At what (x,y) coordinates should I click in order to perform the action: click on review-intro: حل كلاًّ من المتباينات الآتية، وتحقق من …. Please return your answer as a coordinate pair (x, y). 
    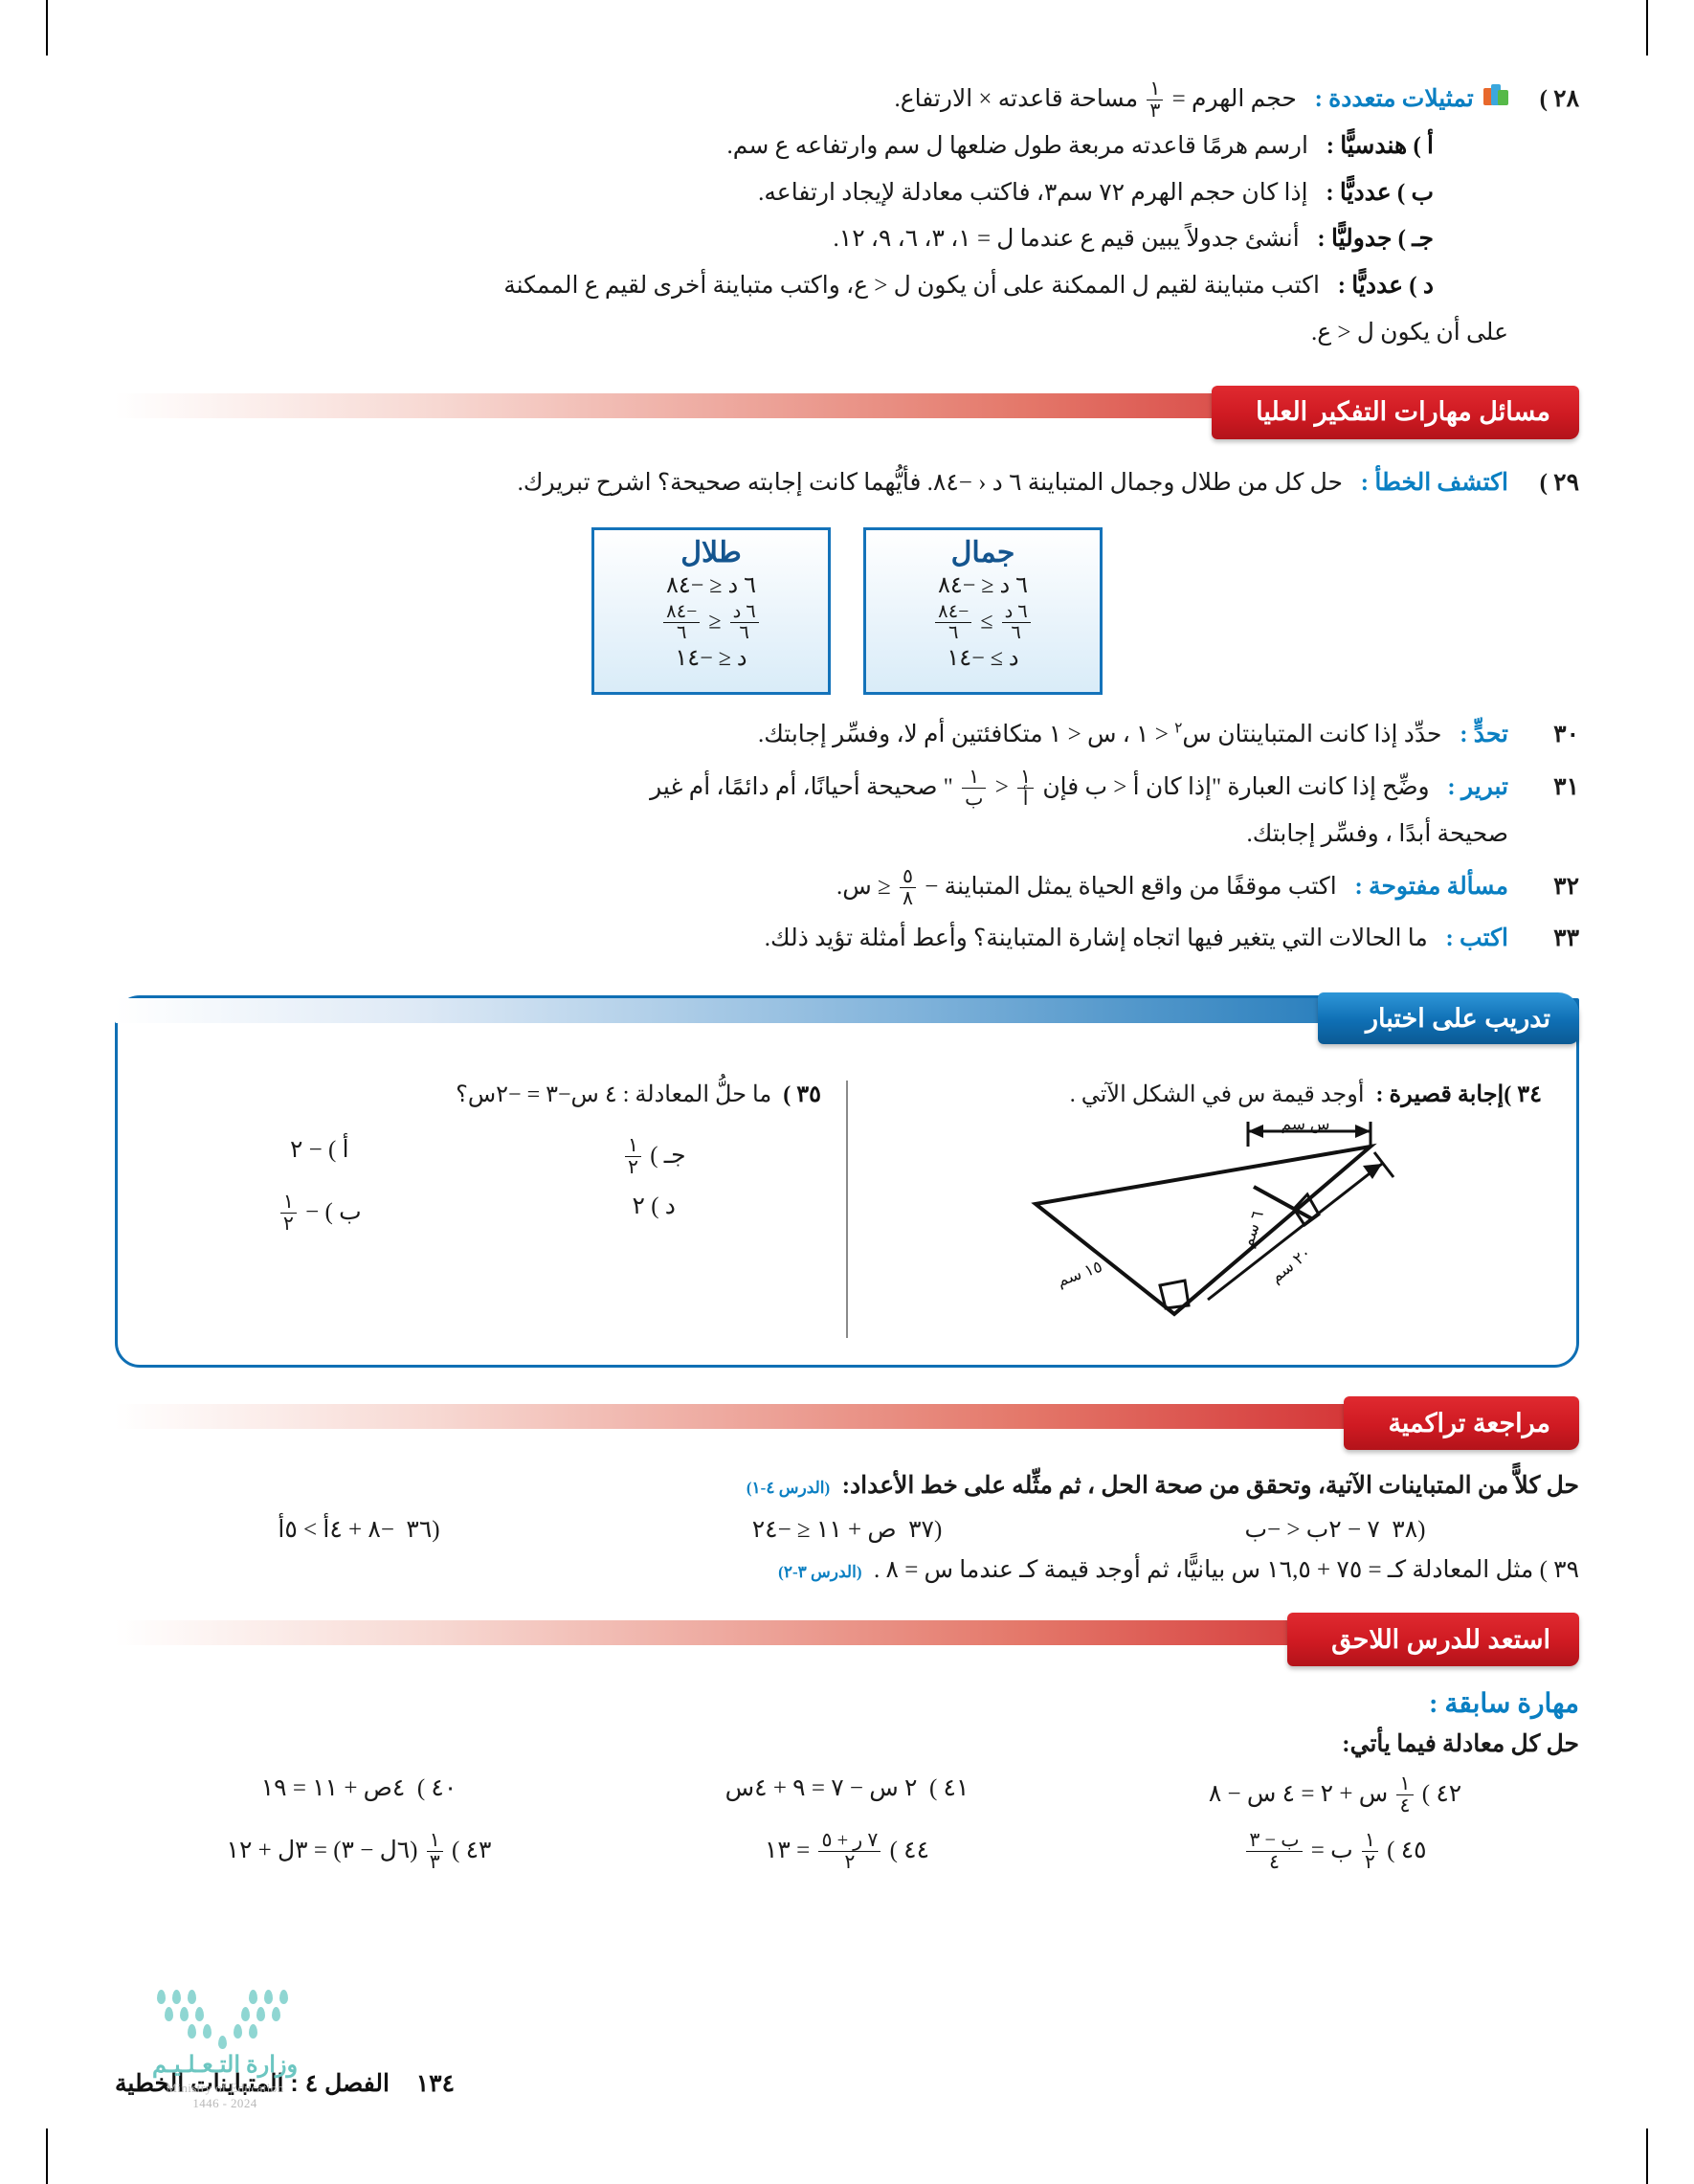
    Looking at the image, I should click on (847, 1485).